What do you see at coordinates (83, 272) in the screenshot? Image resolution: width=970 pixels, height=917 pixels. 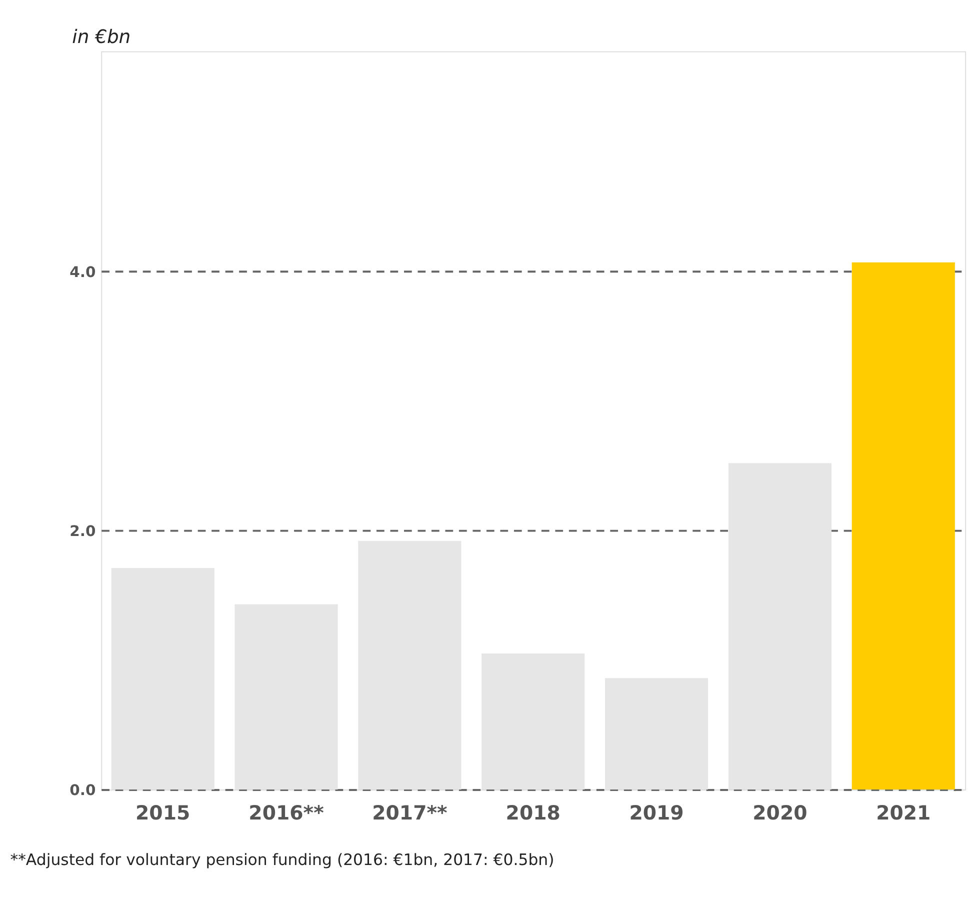 I see `y-tick-label: 4.0` at bounding box center [83, 272].